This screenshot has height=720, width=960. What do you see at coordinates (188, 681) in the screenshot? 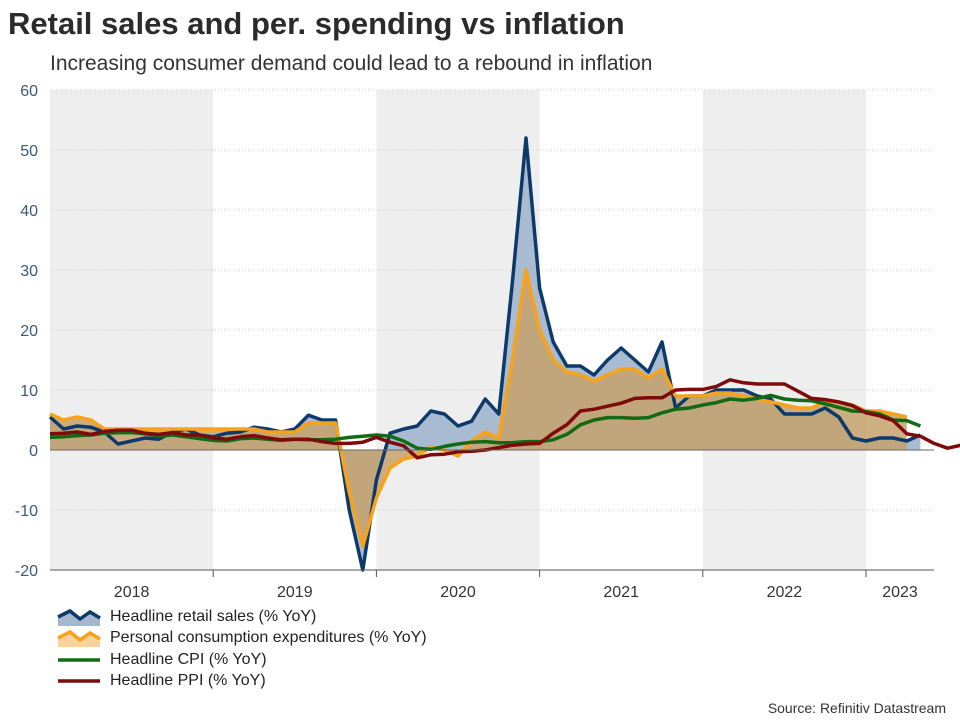
I see `legend-label-ppi: Headline PPI (% YoY)` at bounding box center [188, 681].